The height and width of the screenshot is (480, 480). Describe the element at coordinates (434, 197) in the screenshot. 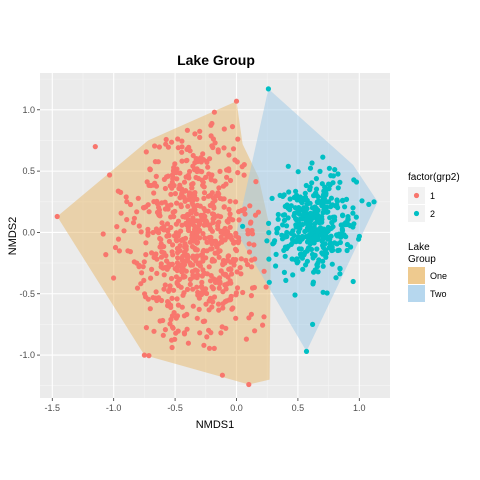

I see `legend-factor-grp2: factor(grp2) 1 2` at that location.